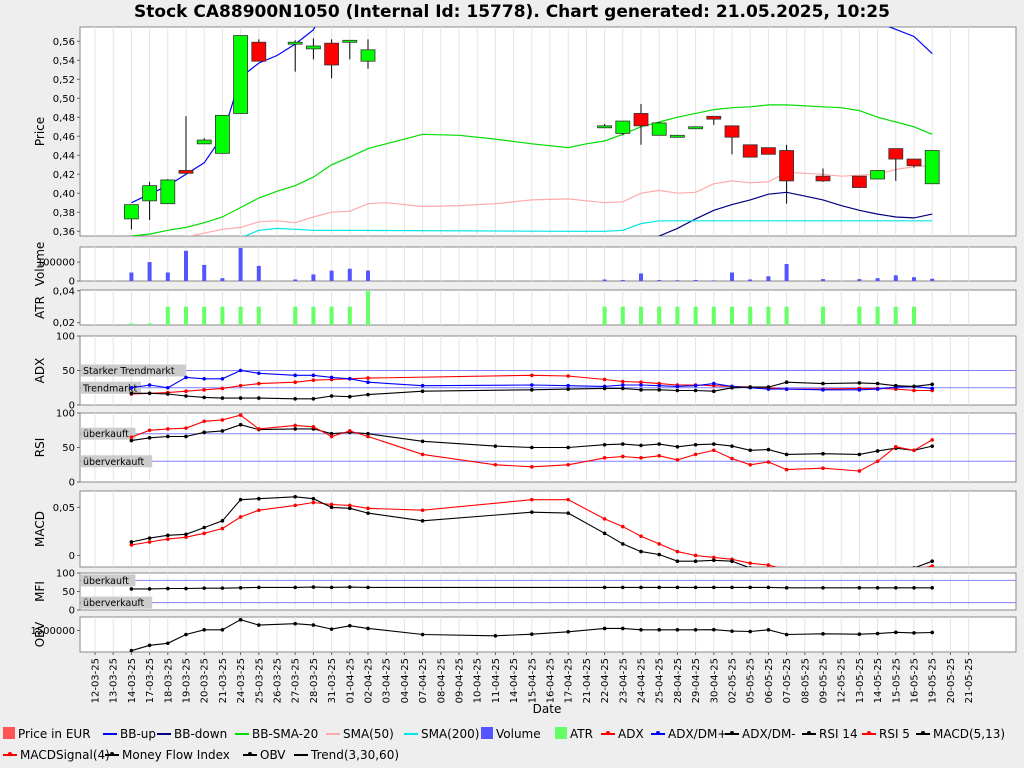 Image resolution: width=1024 pixels, height=768 pixels. I want to click on x-tick-label: 08-05-25, so click(805, 680).